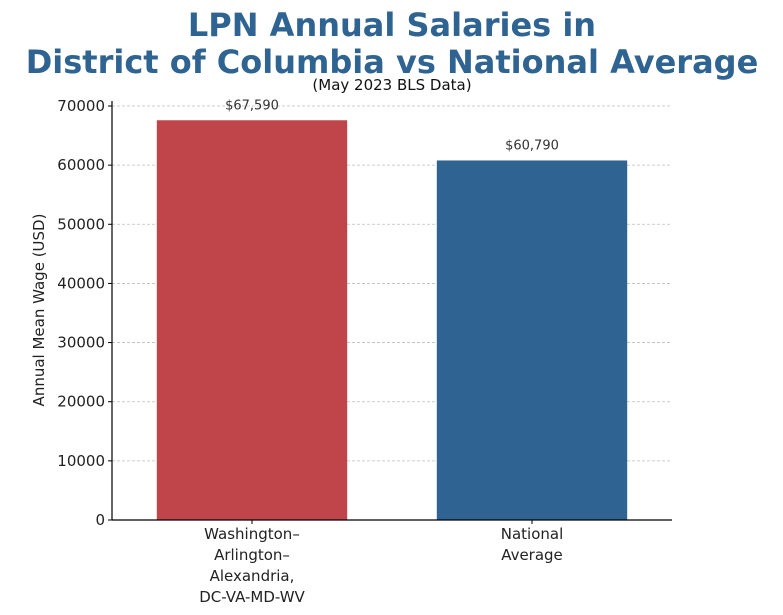 The width and height of the screenshot is (783, 615). I want to click on y-tick-label: 10000, so click(81, 461).